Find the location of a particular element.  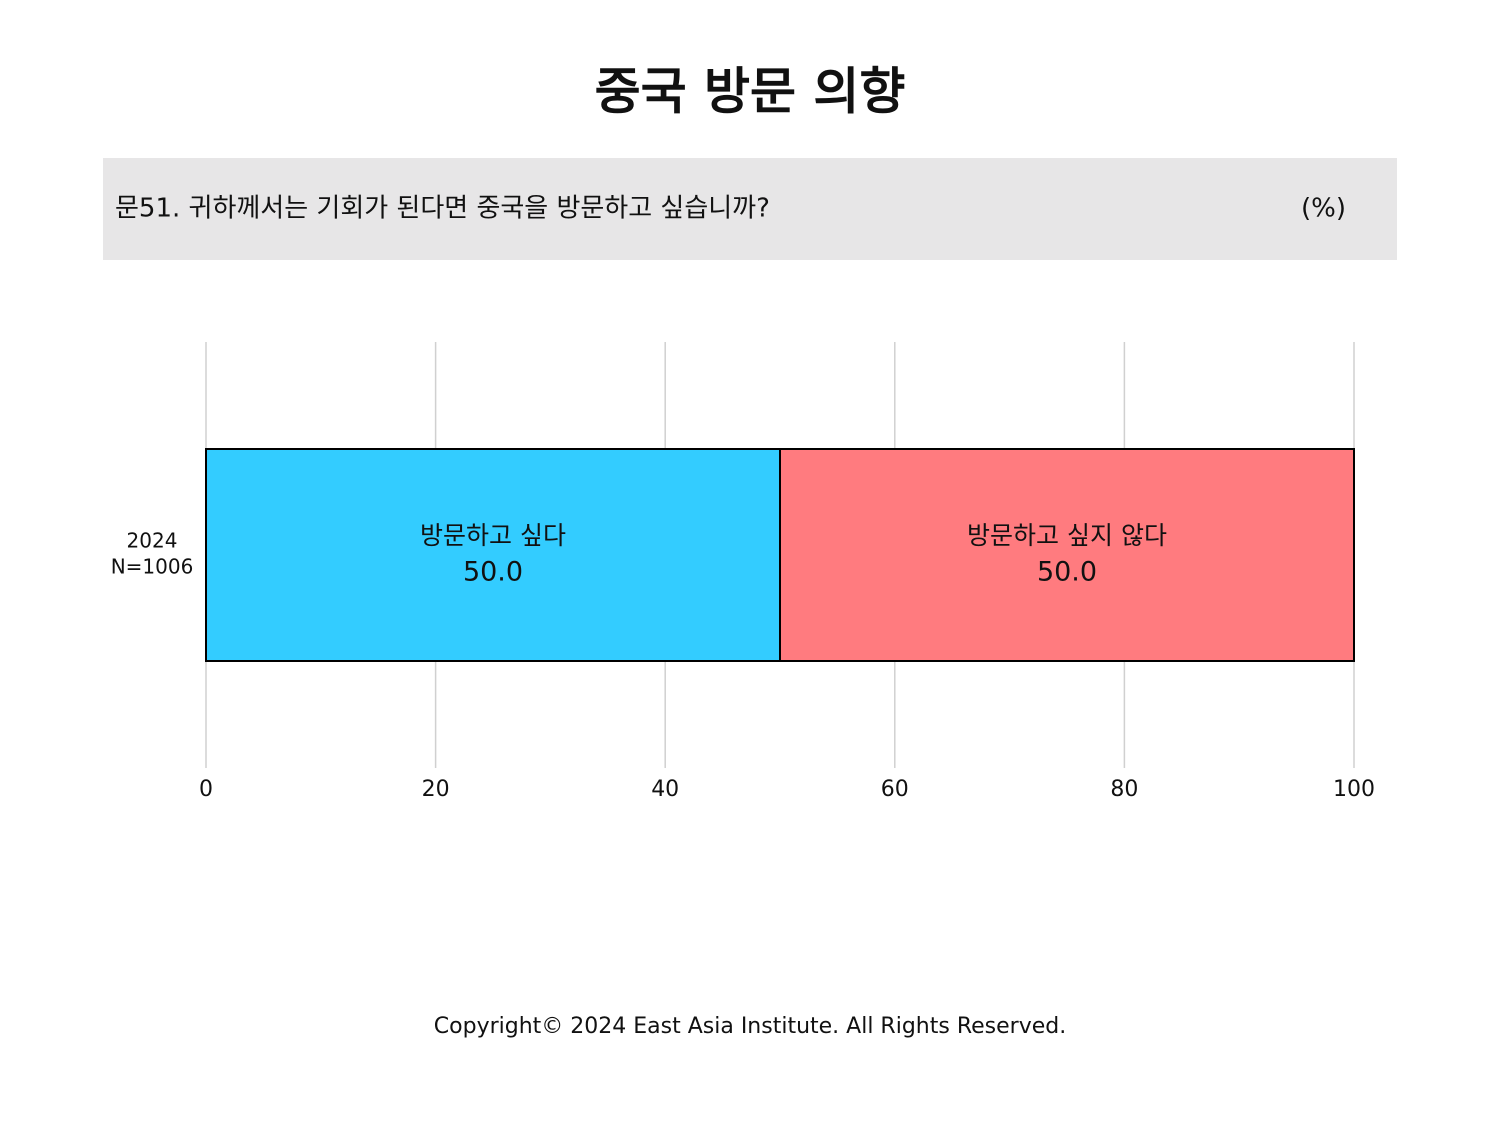

question-box is located at coordinates (750, 209).